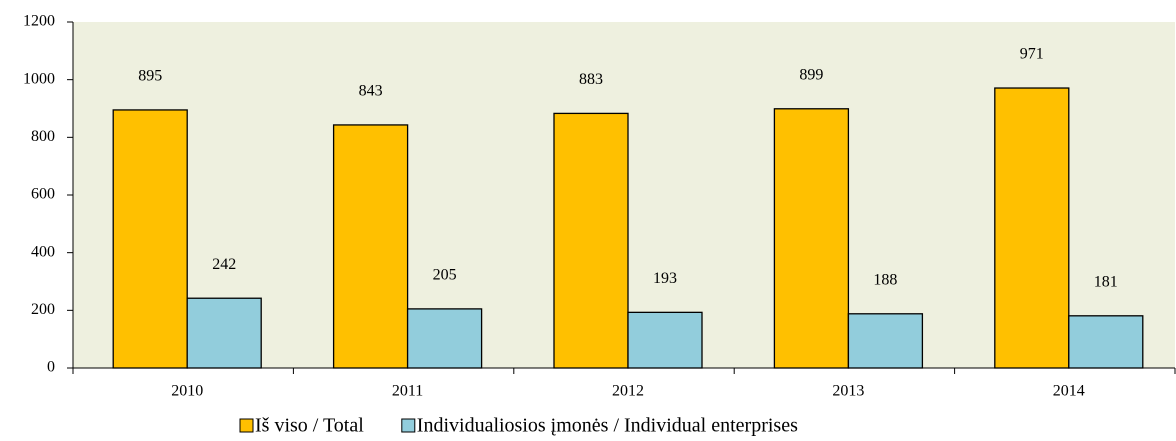 The height and width of the screenshot is (441, 1176). What do you see at coordinates (811, 74) in the screenshot?
I see `data-label: 899` at bounding box center [811, 74].